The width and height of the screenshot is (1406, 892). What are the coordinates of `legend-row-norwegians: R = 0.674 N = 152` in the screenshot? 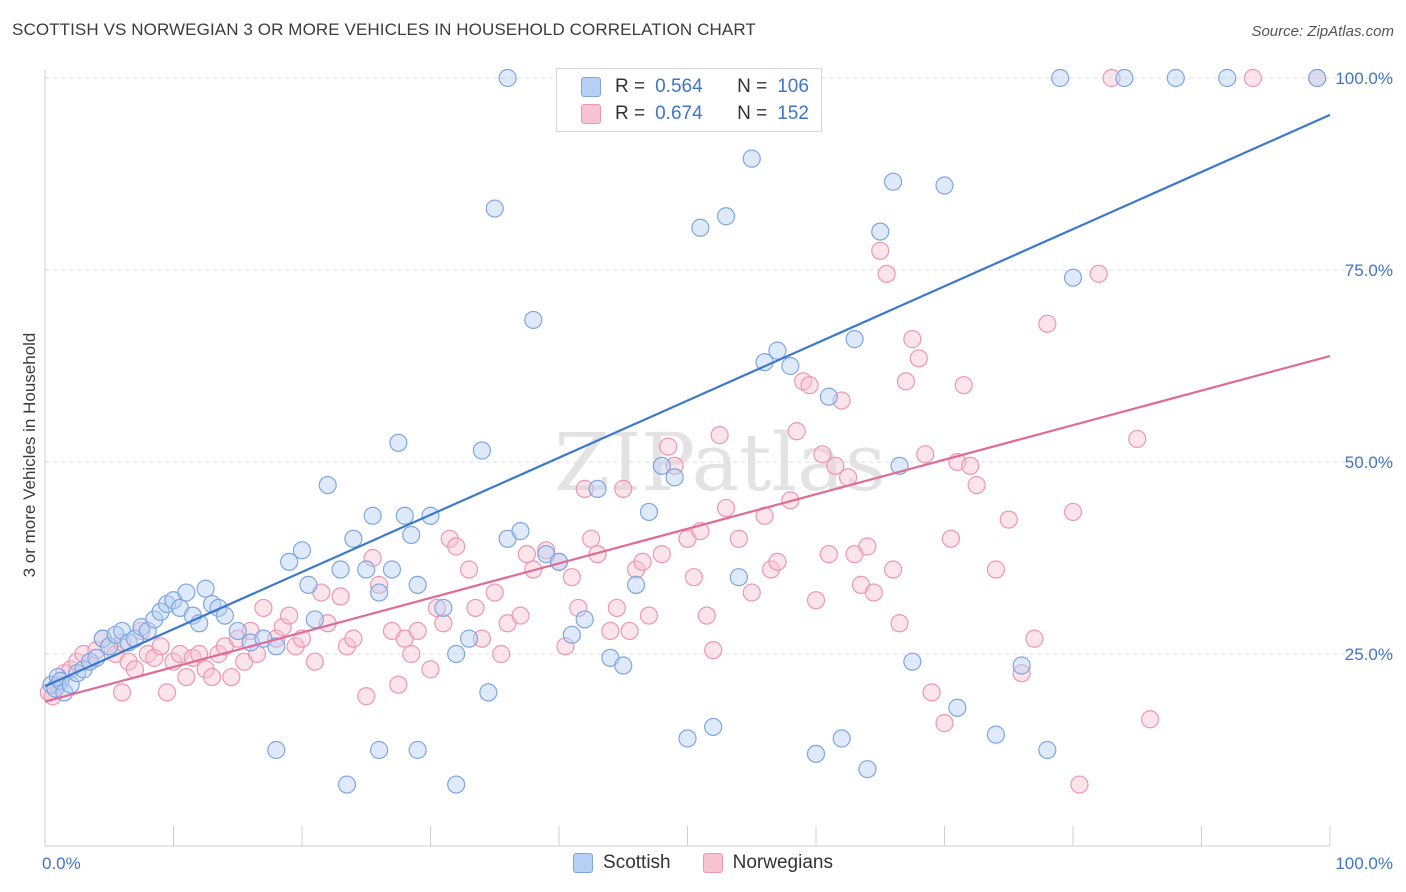 It's located at (695, 114).